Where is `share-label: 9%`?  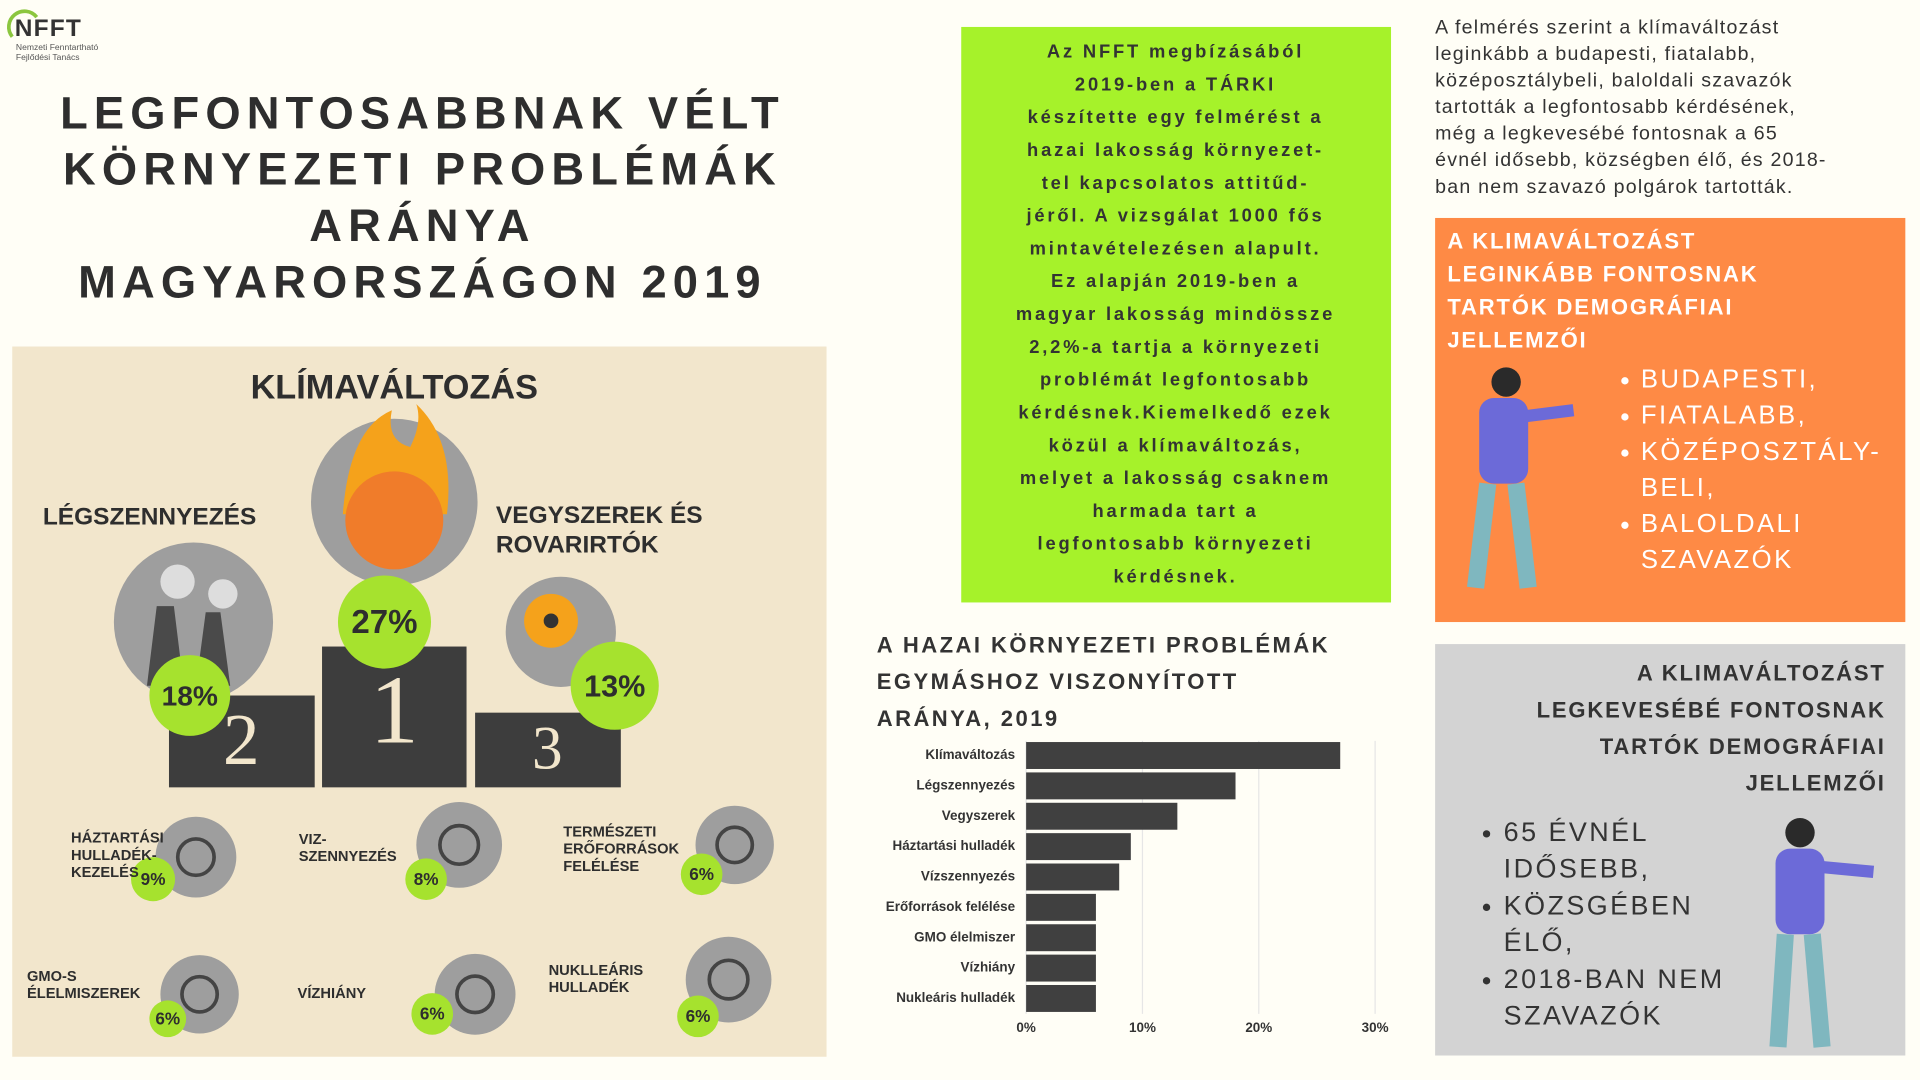
share-label: 9% is located at coordinates (153, 879).